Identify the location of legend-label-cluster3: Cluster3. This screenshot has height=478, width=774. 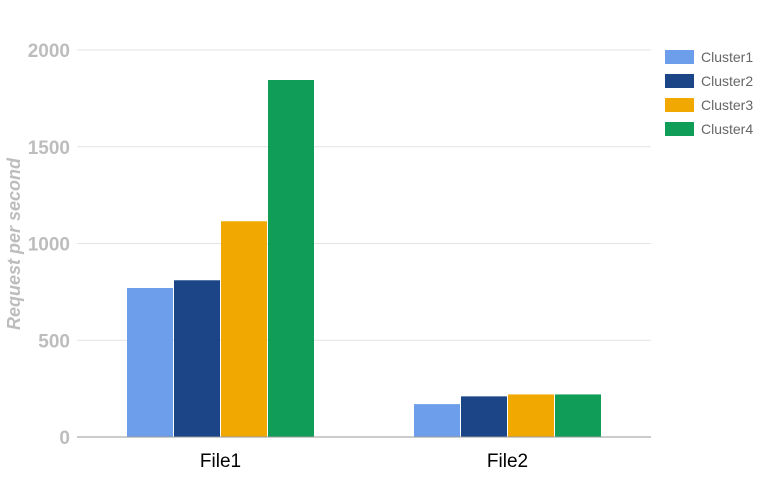
(727, 105).